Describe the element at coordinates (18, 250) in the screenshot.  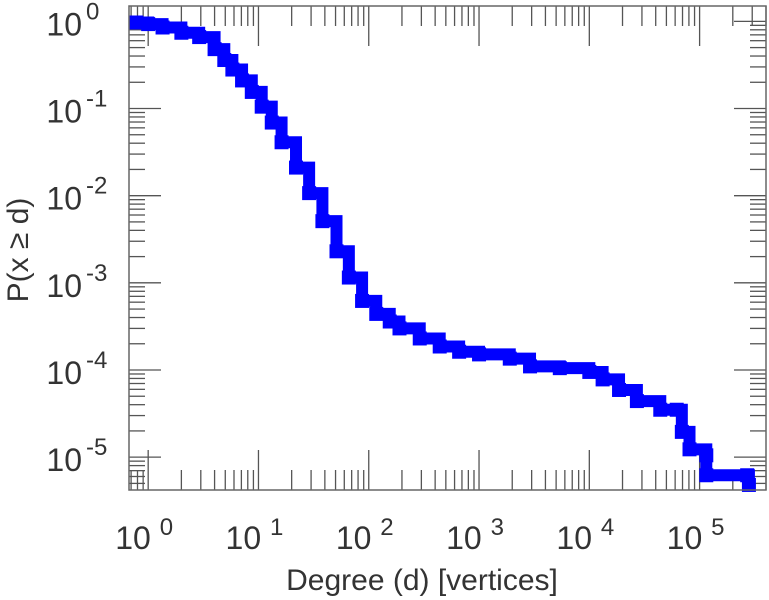
I see `y-axis-title: P(x ≥ d)` at that location.